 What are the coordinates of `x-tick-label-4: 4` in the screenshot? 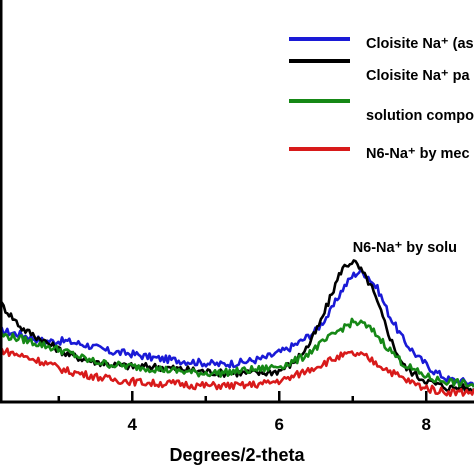 It's located at (133, 424).